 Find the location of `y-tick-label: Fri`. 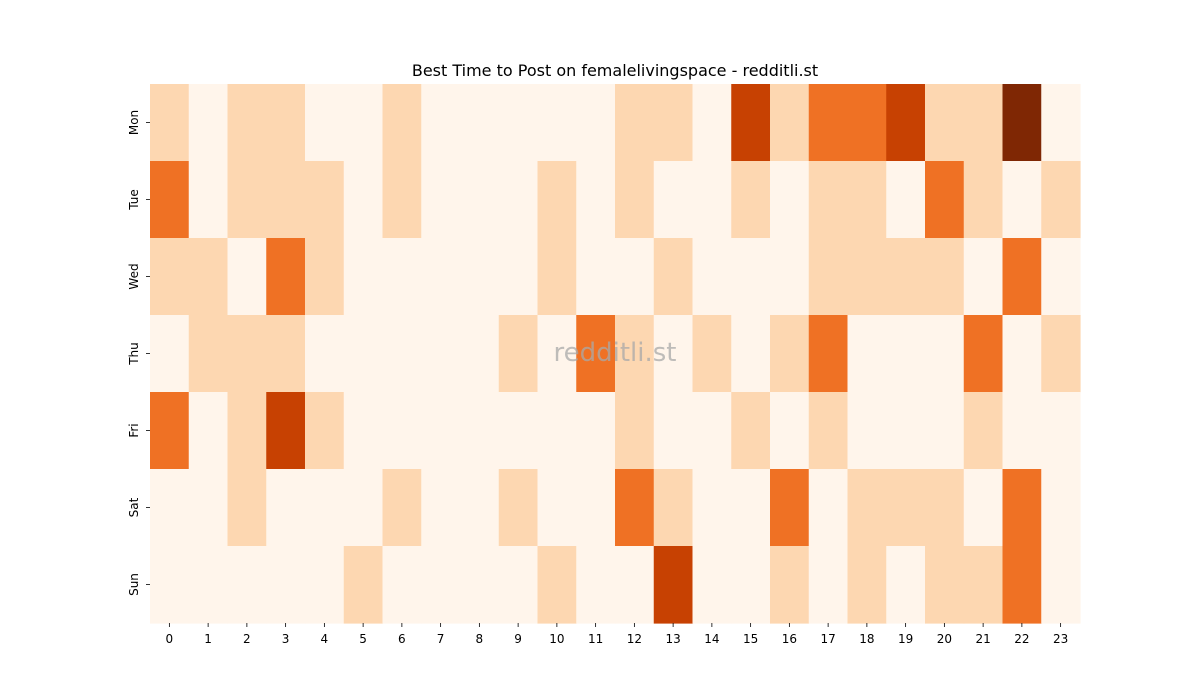

y-tick-label: Fri is located at coordinates (134, 430).